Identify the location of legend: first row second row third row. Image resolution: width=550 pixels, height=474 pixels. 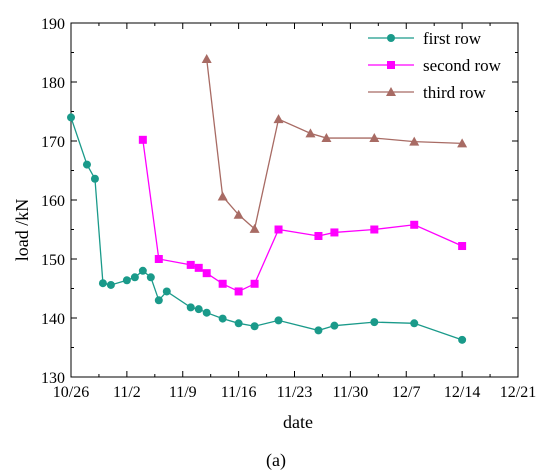
(435, 65).